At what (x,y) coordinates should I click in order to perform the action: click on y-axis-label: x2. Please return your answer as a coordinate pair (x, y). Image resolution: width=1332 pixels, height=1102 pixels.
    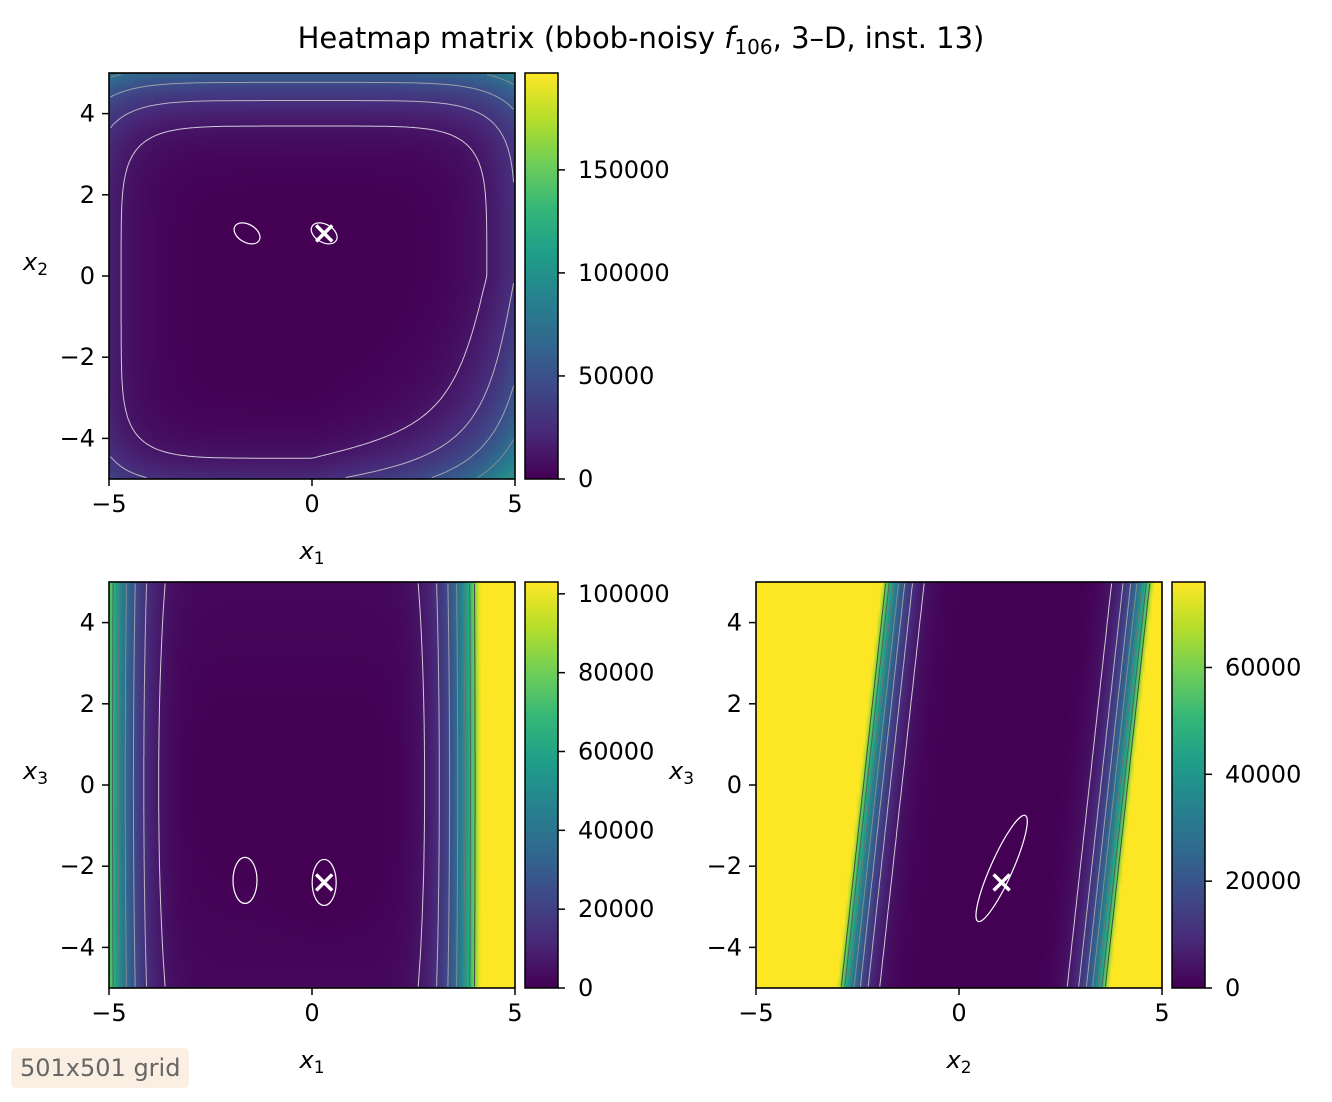
    Looking at the image, I should click on (35, 264).